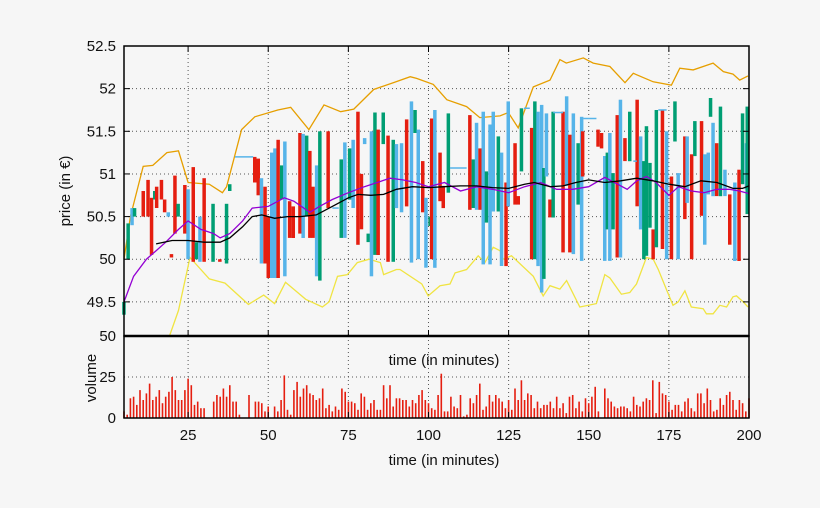  Describe the element at coordinates (588, 435) in the screenshot. I see `volume-x-tick-label: 150` at that location.